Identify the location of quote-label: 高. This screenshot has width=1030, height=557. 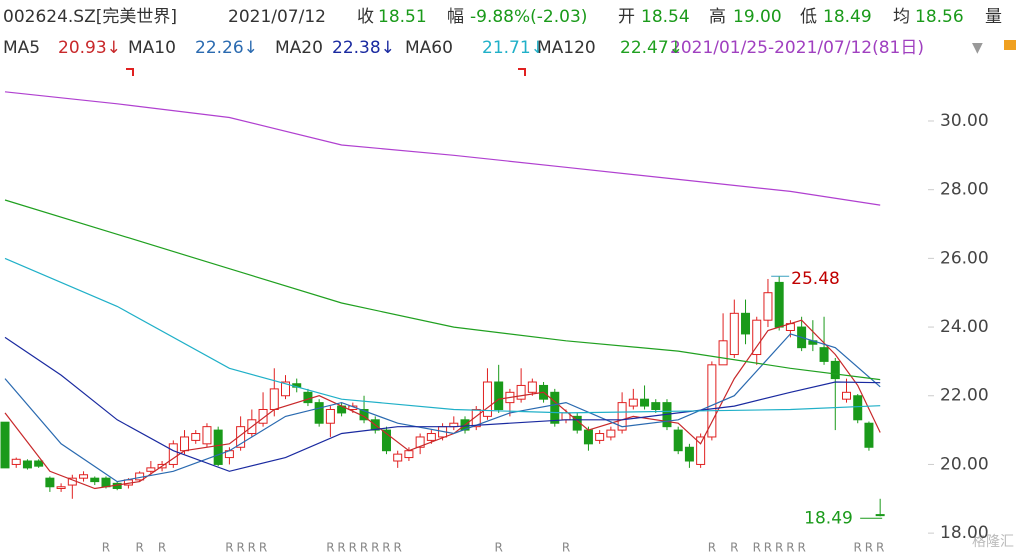
(717, 17).